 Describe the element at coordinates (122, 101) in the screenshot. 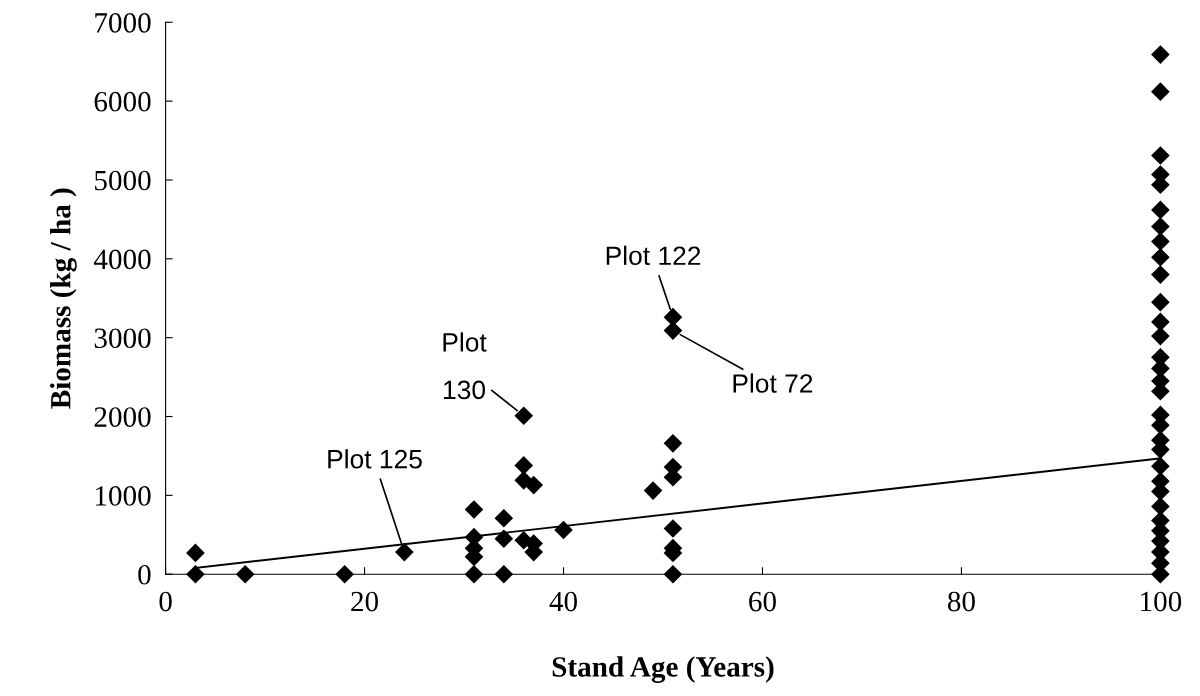

I see `y-tick-label: 6000` at that location.